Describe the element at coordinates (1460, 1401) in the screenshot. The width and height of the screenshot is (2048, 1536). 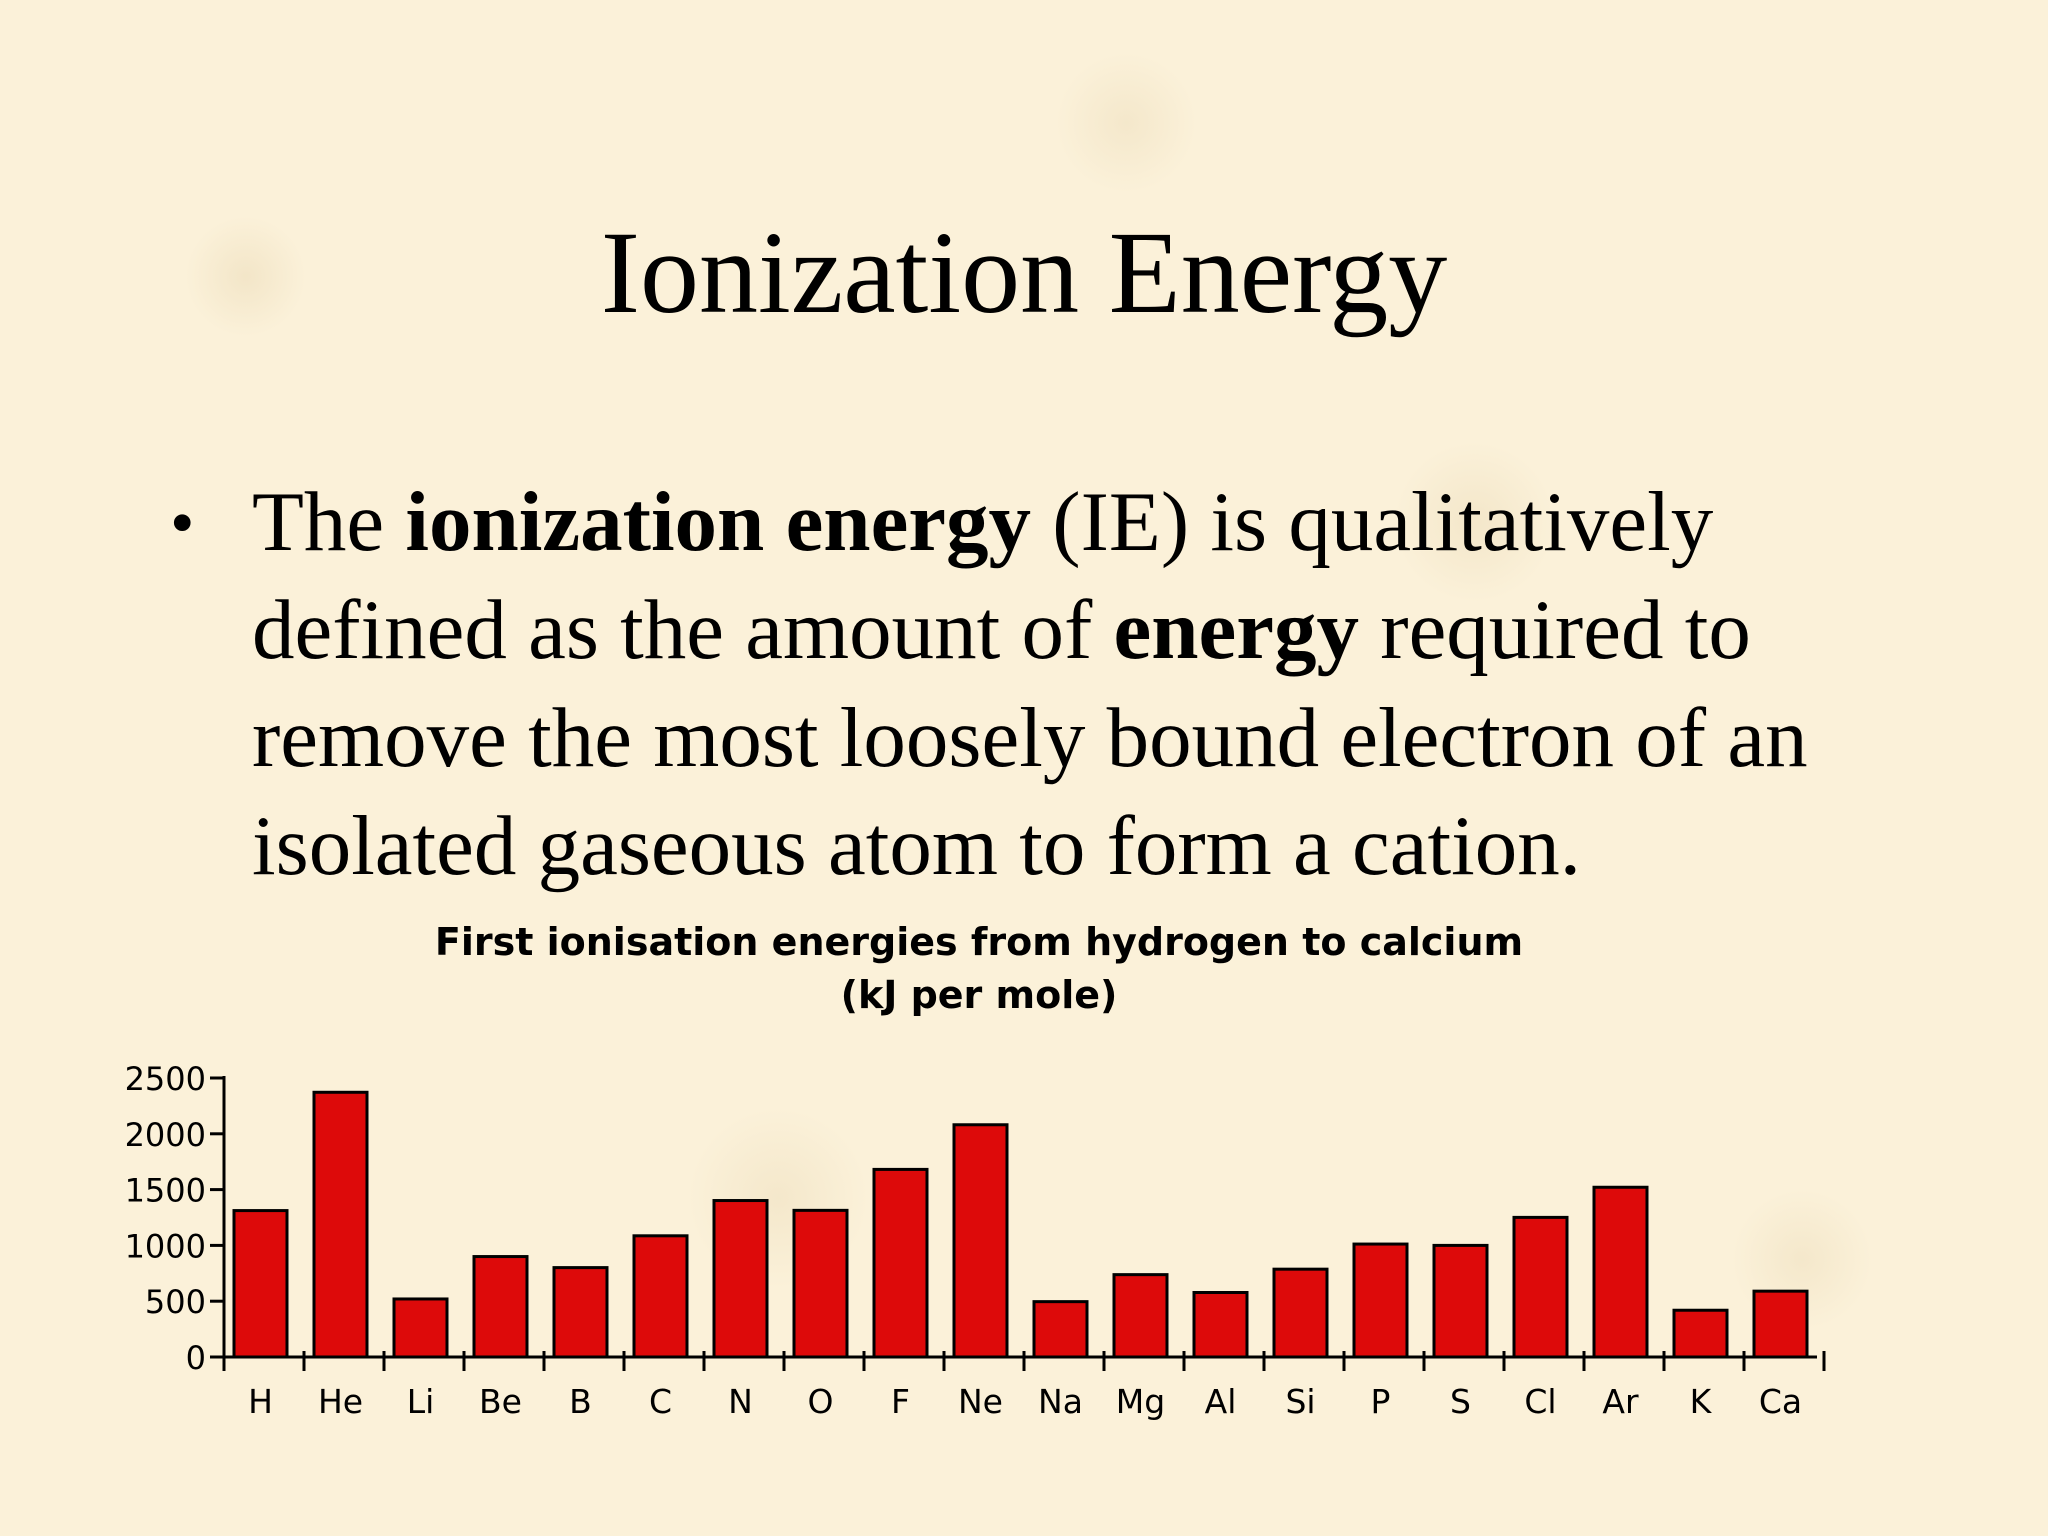
I see `x-tick-label: S` at that location.